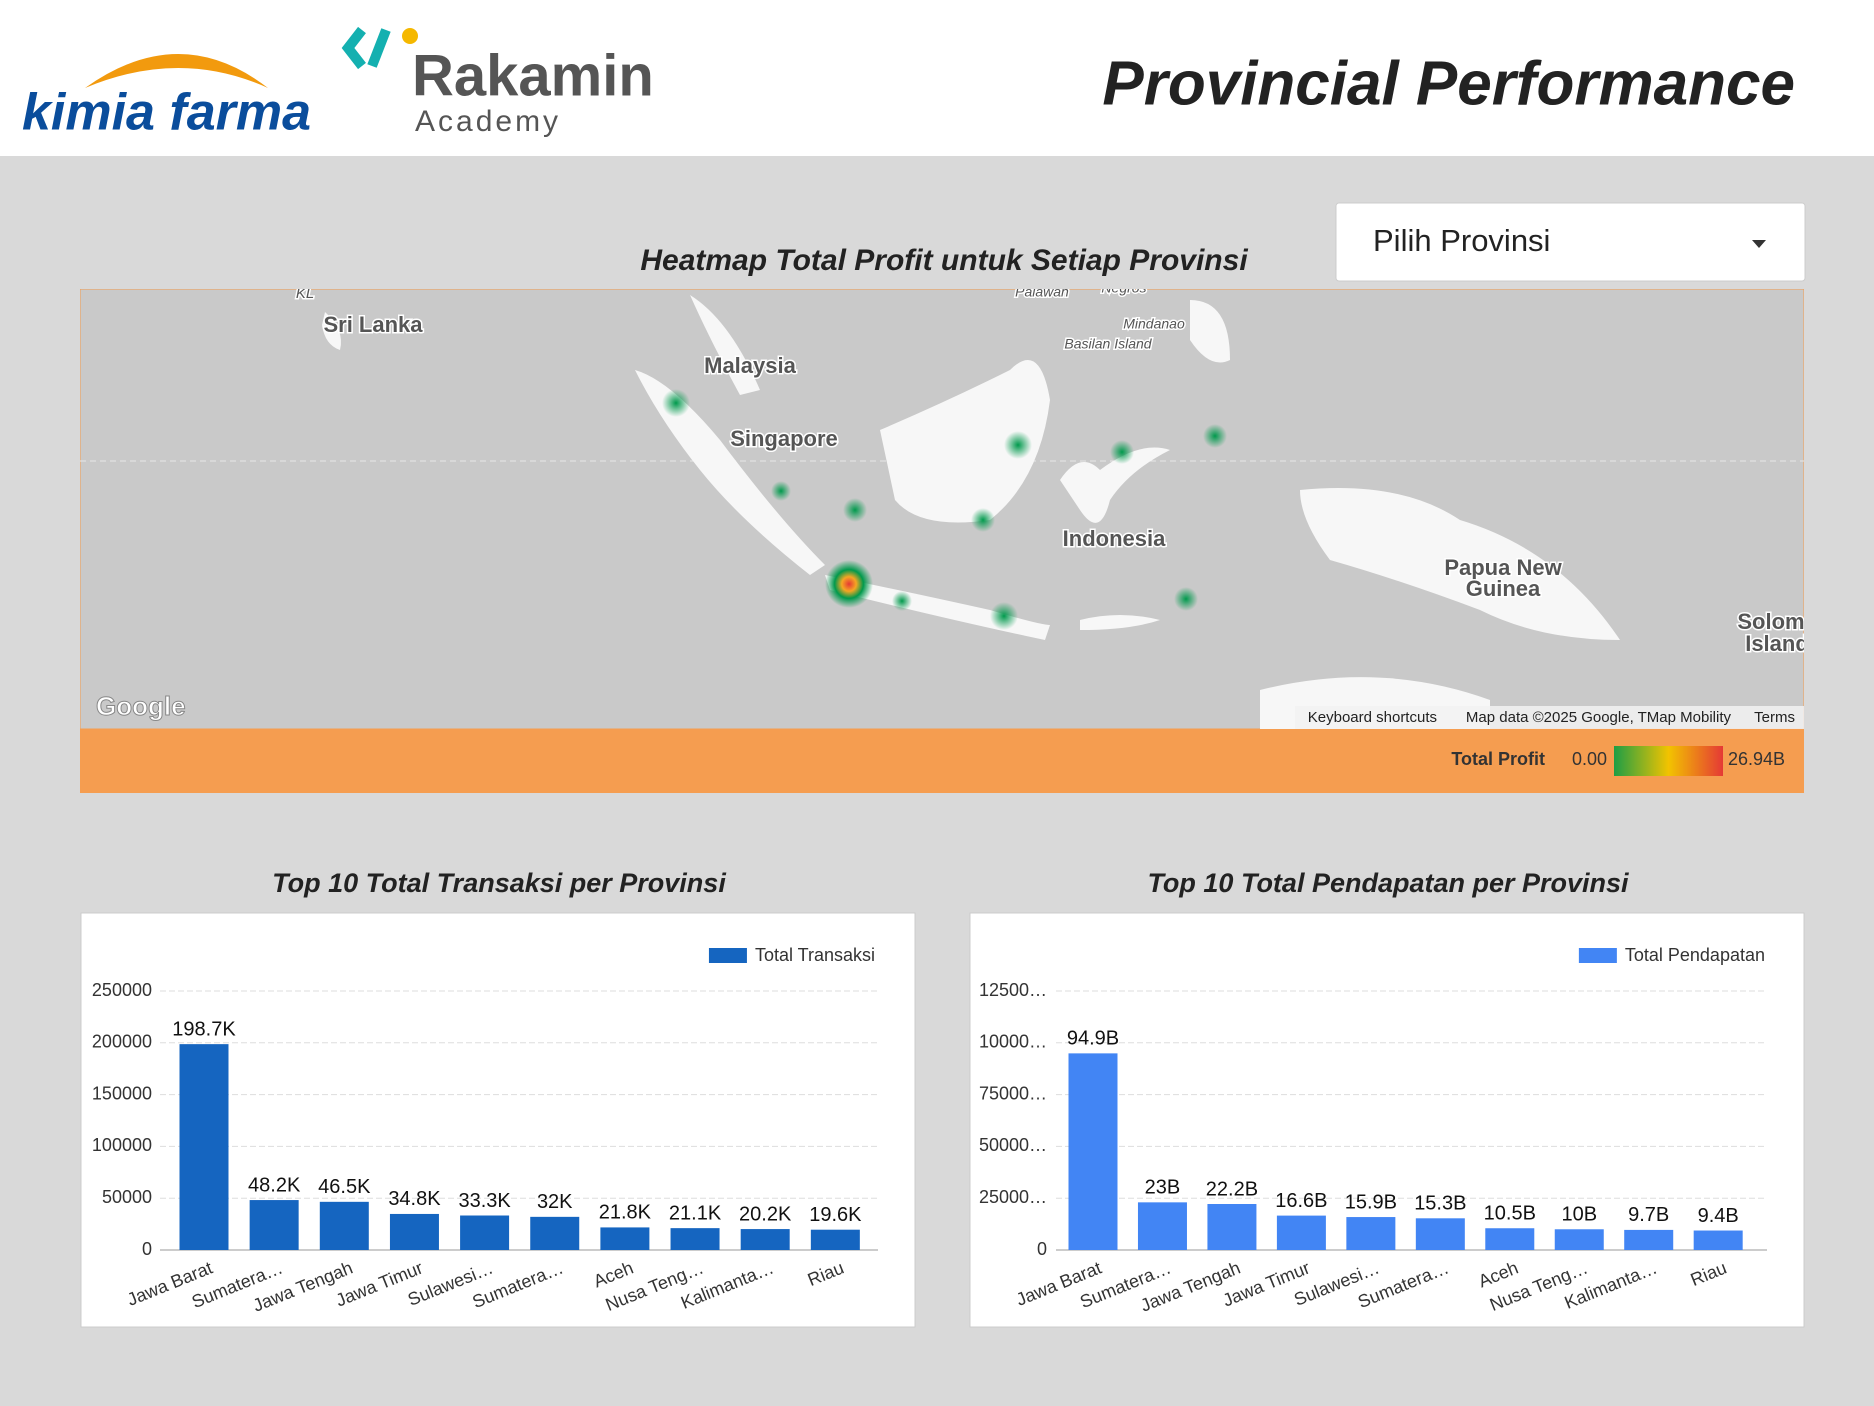 The height and width of the screenshot is (1406, 1874). I want to click on place-label: Solom, so click(1770, 621).